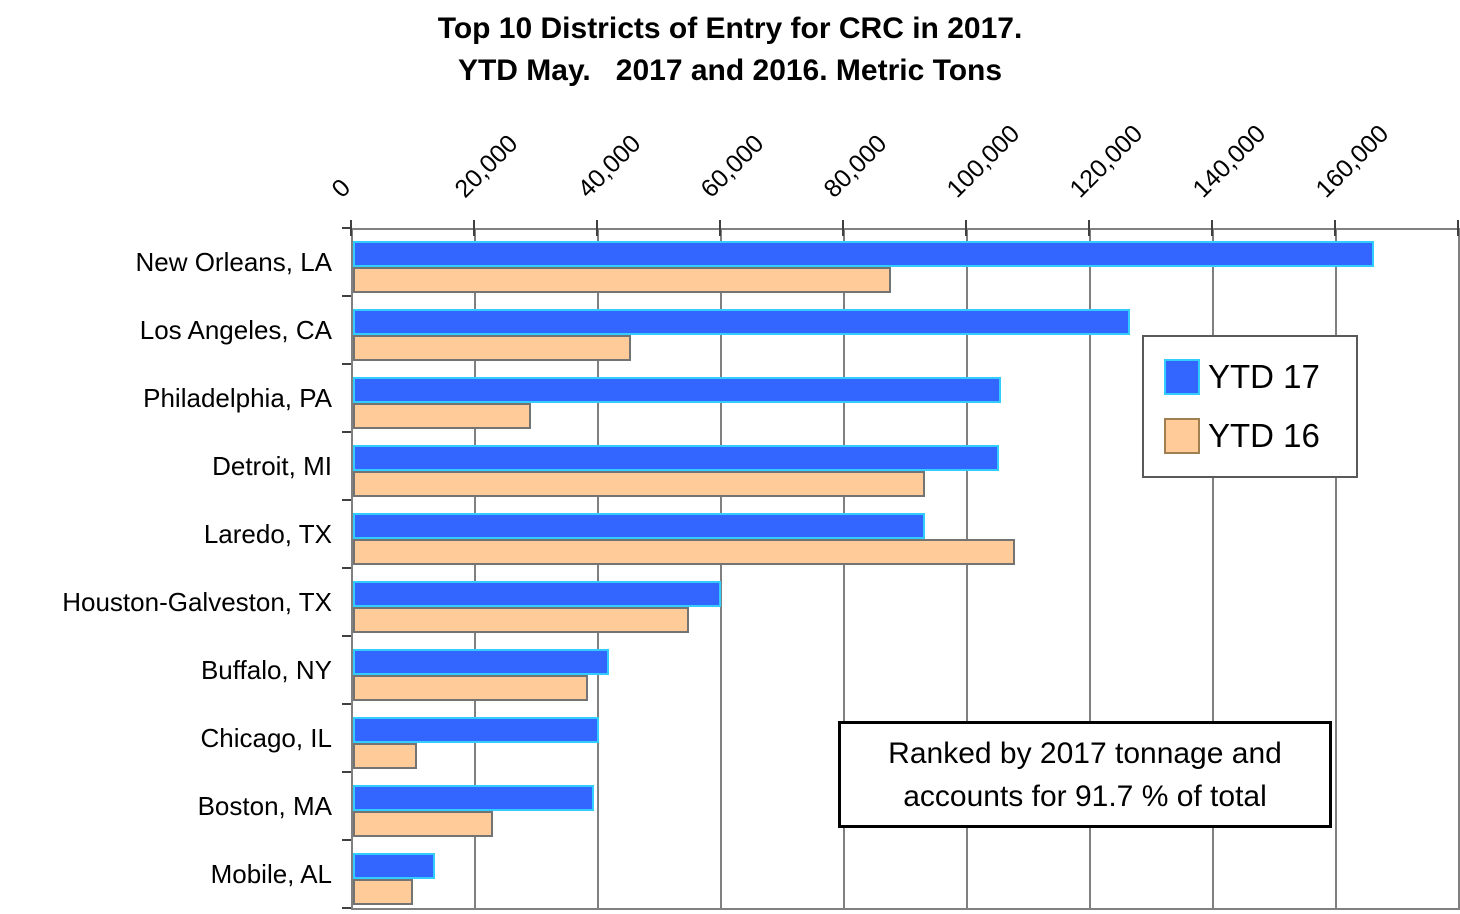  I want to click on legend-swatch-ytd17, so click(1182, 376).